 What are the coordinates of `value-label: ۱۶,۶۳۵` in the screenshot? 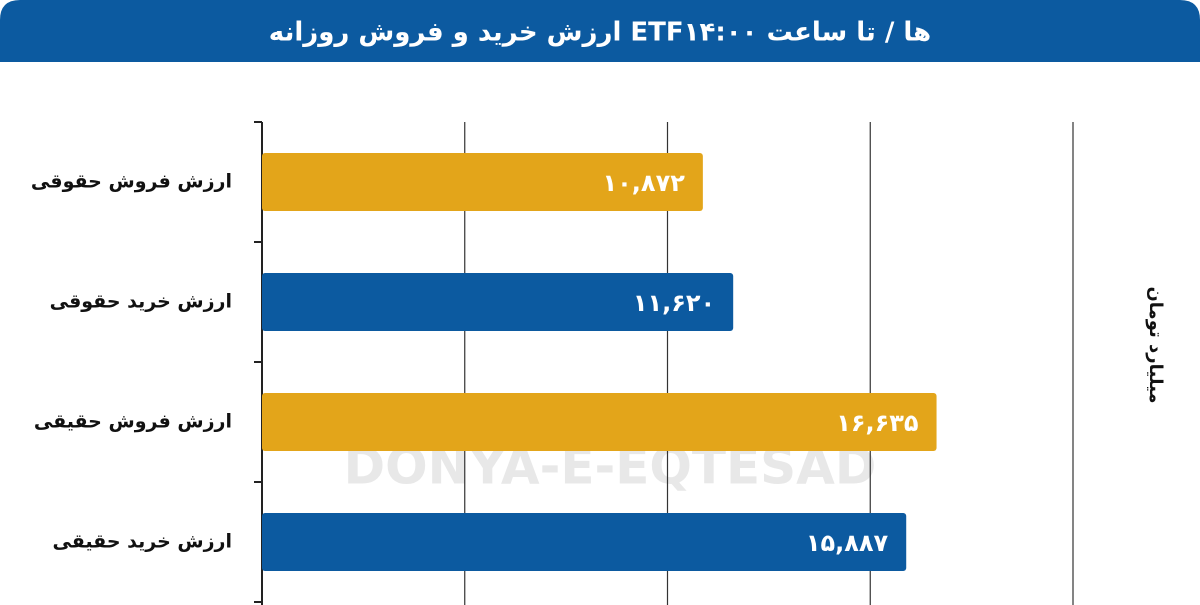 It's located at (877, 423).